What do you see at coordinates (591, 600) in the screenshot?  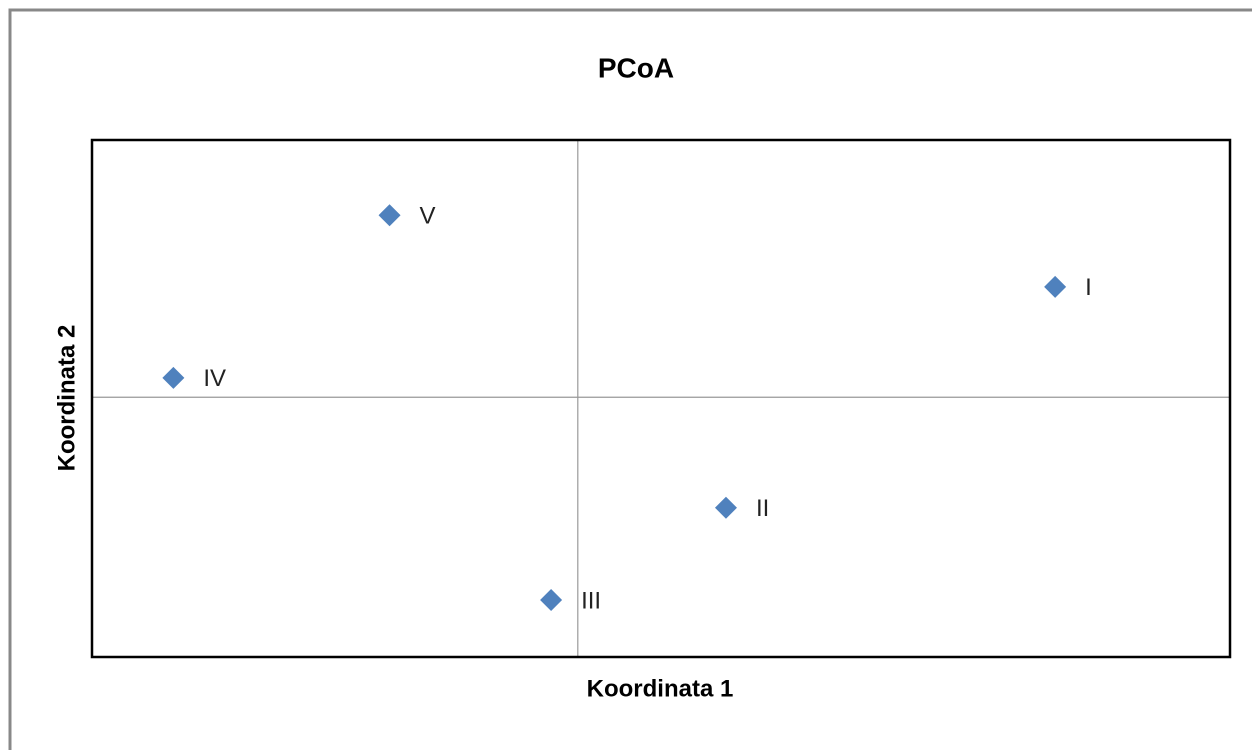 I see `point-label: III` at bounding box center [591, 600].